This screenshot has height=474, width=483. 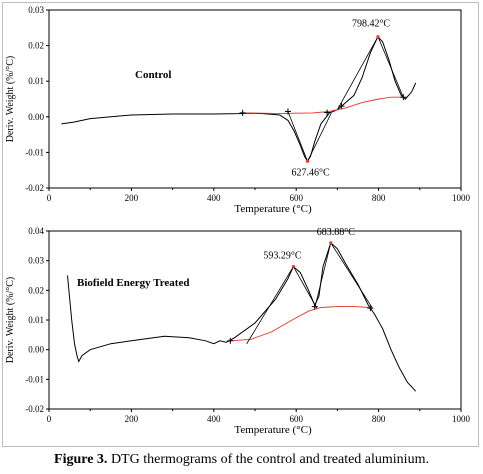 What do you see at coordinates (371, 24) in the screenshot?
I see `peak-label: 798.42°C` at bounding box center [371, 24].